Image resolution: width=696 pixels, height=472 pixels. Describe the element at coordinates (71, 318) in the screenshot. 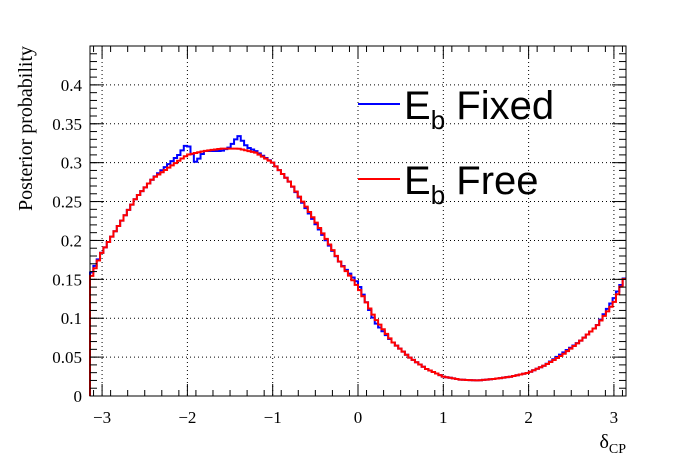

I see `y-tick-label: 0.1` at that location.